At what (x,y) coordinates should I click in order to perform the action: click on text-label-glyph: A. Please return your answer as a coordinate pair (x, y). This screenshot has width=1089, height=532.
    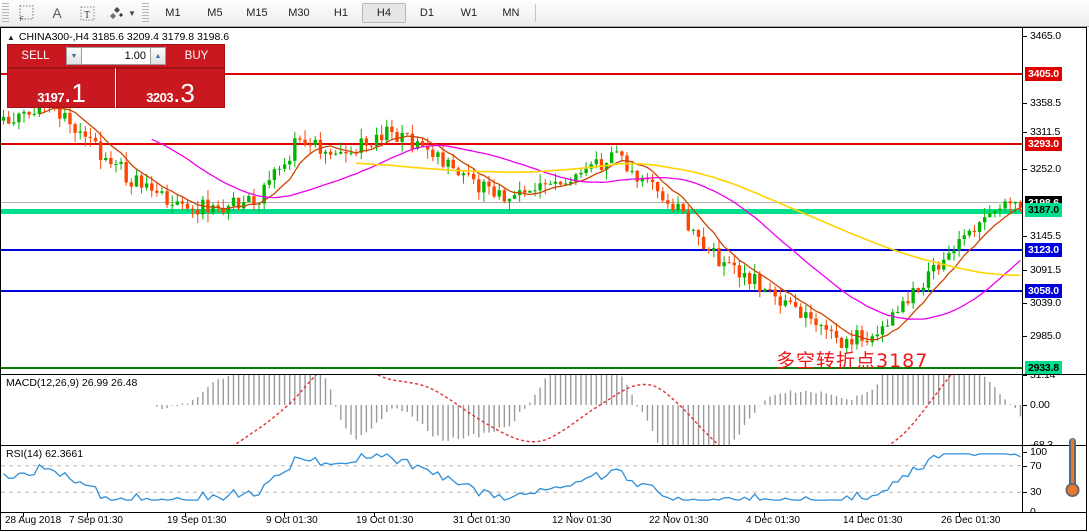
    Looking at the image, I should click on (57, 13).